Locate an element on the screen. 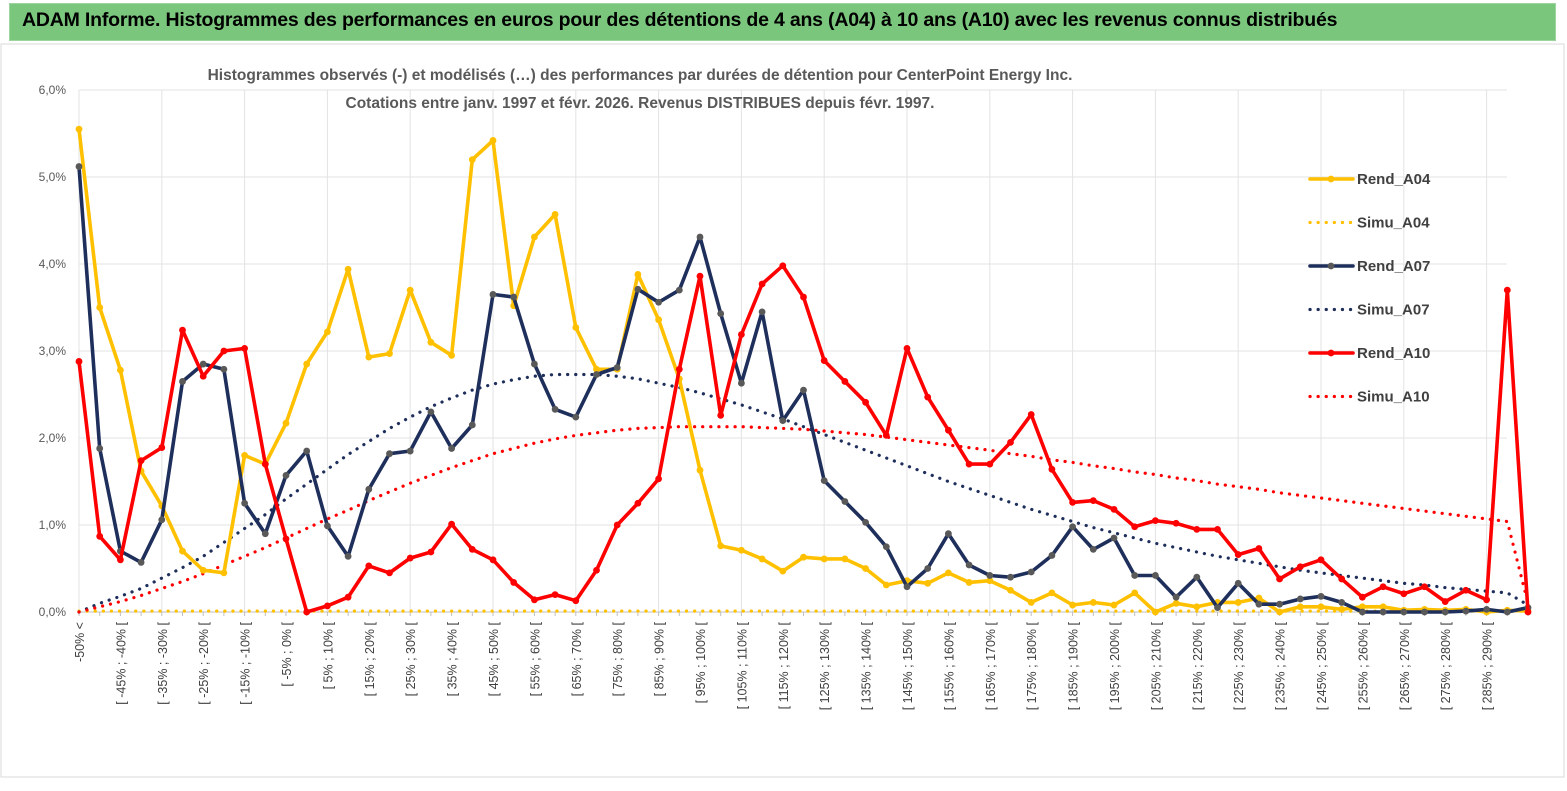 This screenshot has width=1567, height=791. x-tick-label: [ -35% ; -30% [ is located at coordinates (163, 662).